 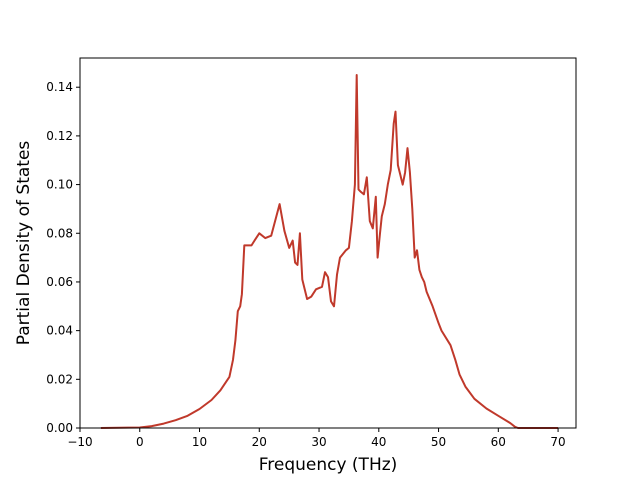 I want to click on y-tick-label: 0.08, so click(x=59, y=233).